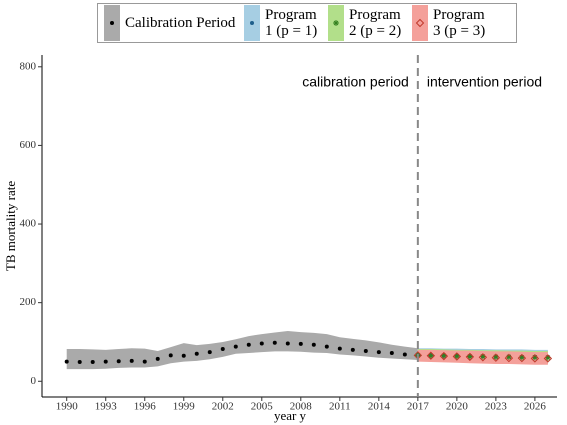 Image resolution: width=567 pixels, height=425 pixels. I want to click on y-tick-label: 200, so click(28, 302).